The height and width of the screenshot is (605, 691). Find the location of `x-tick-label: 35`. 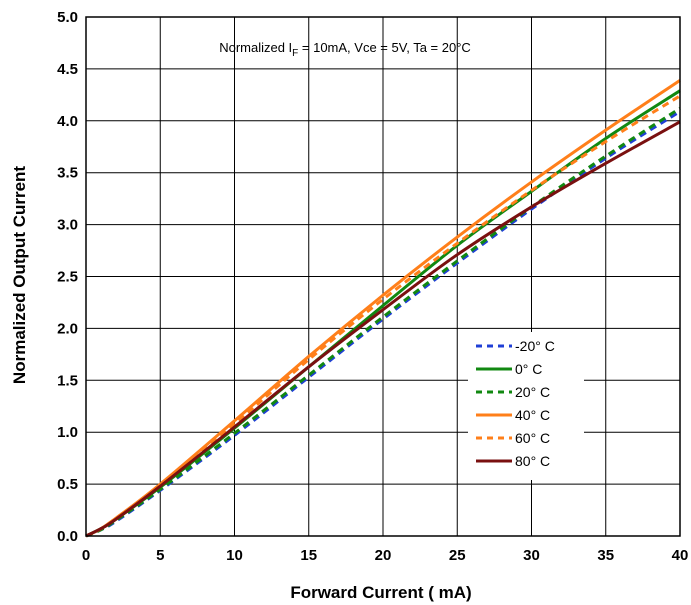

x-tick-label: 35 is located at coordinates (605, 555).